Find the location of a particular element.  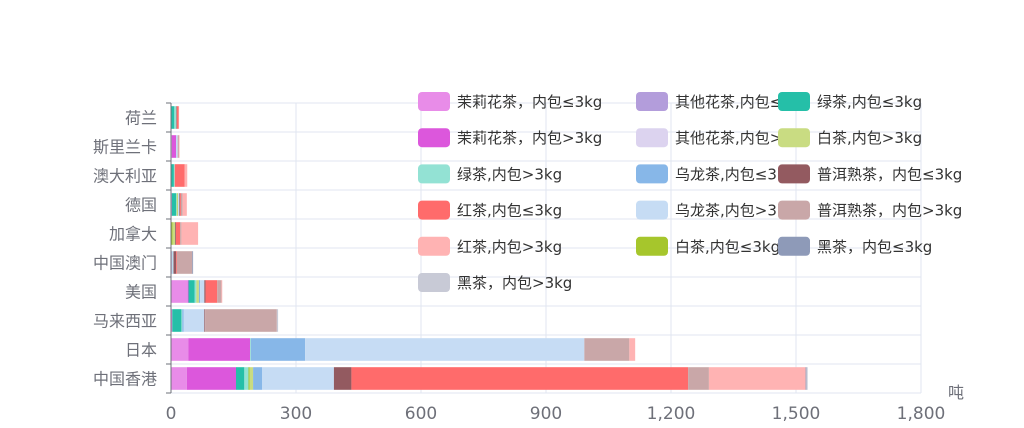

legend-label: 茉莉花茶，内包>3kg is located at coordinates (529, 138).